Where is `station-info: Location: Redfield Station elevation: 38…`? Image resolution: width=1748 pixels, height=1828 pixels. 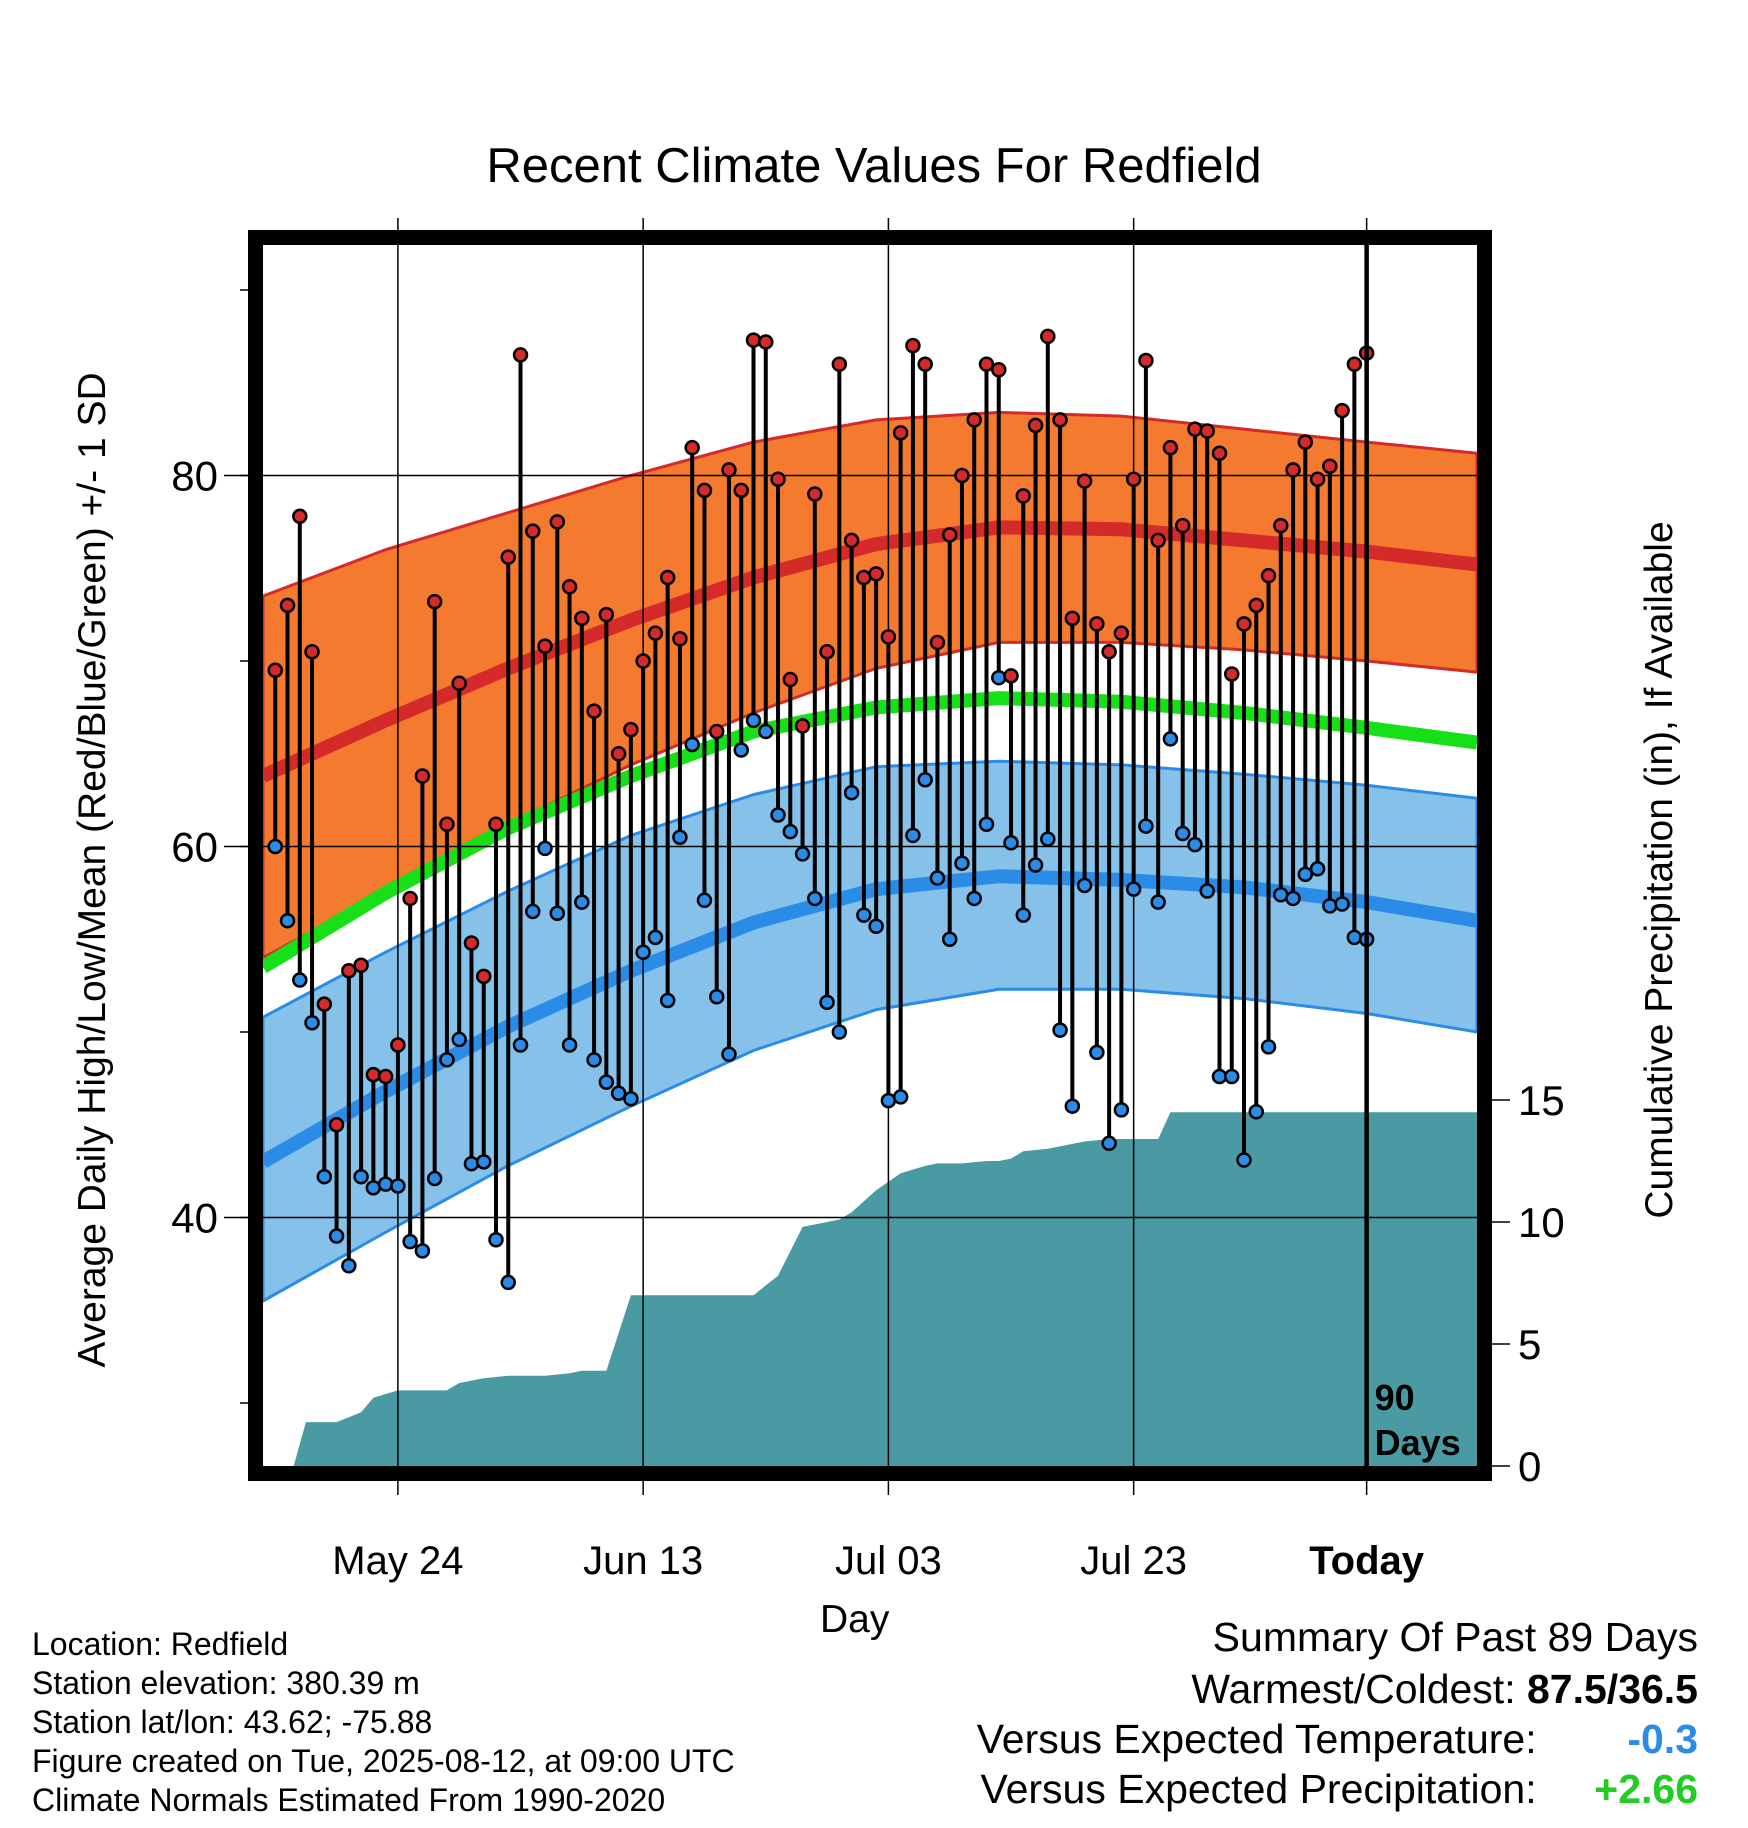
station-info: Location: Redfield Station elevation: 38… is located at coordinates (383, 1722).